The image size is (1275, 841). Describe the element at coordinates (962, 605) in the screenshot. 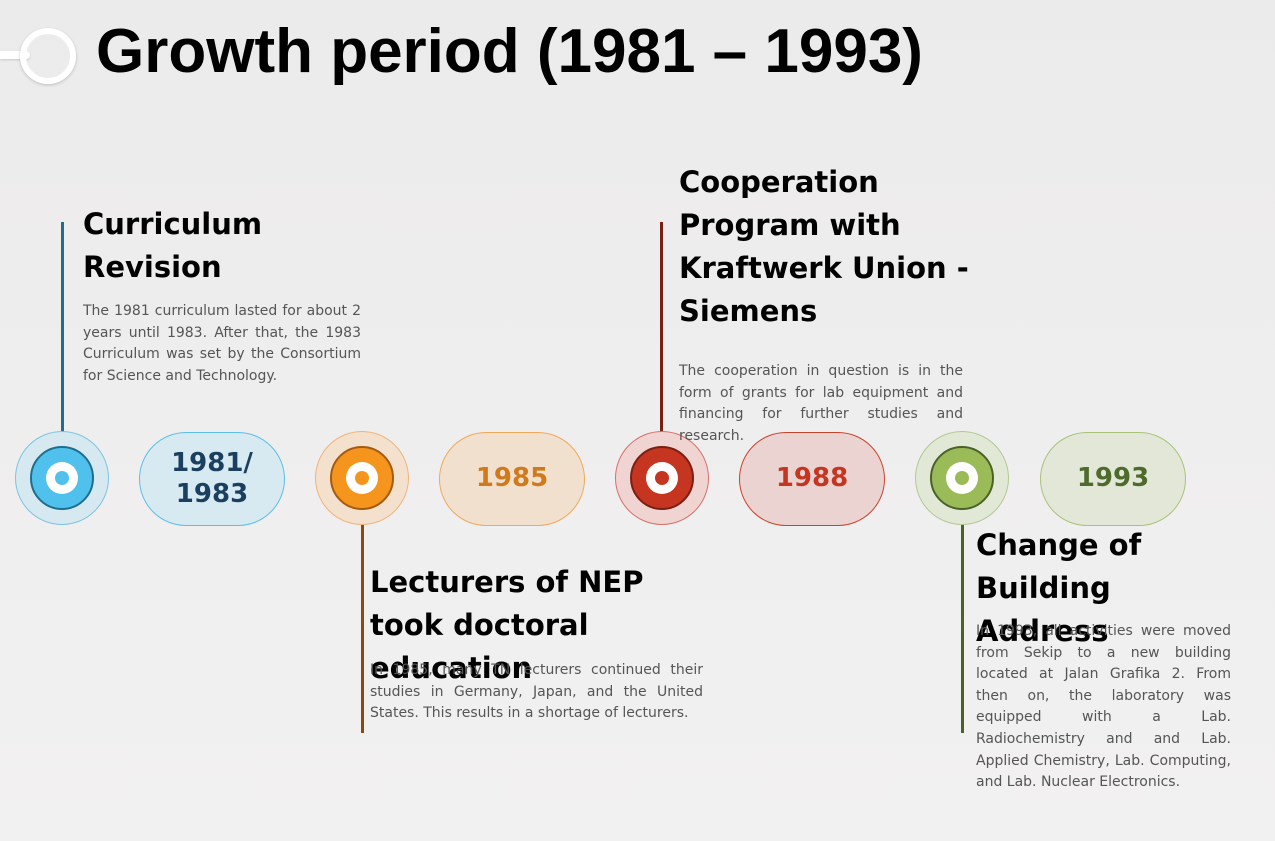

I see `connector-line-1993` at that location.